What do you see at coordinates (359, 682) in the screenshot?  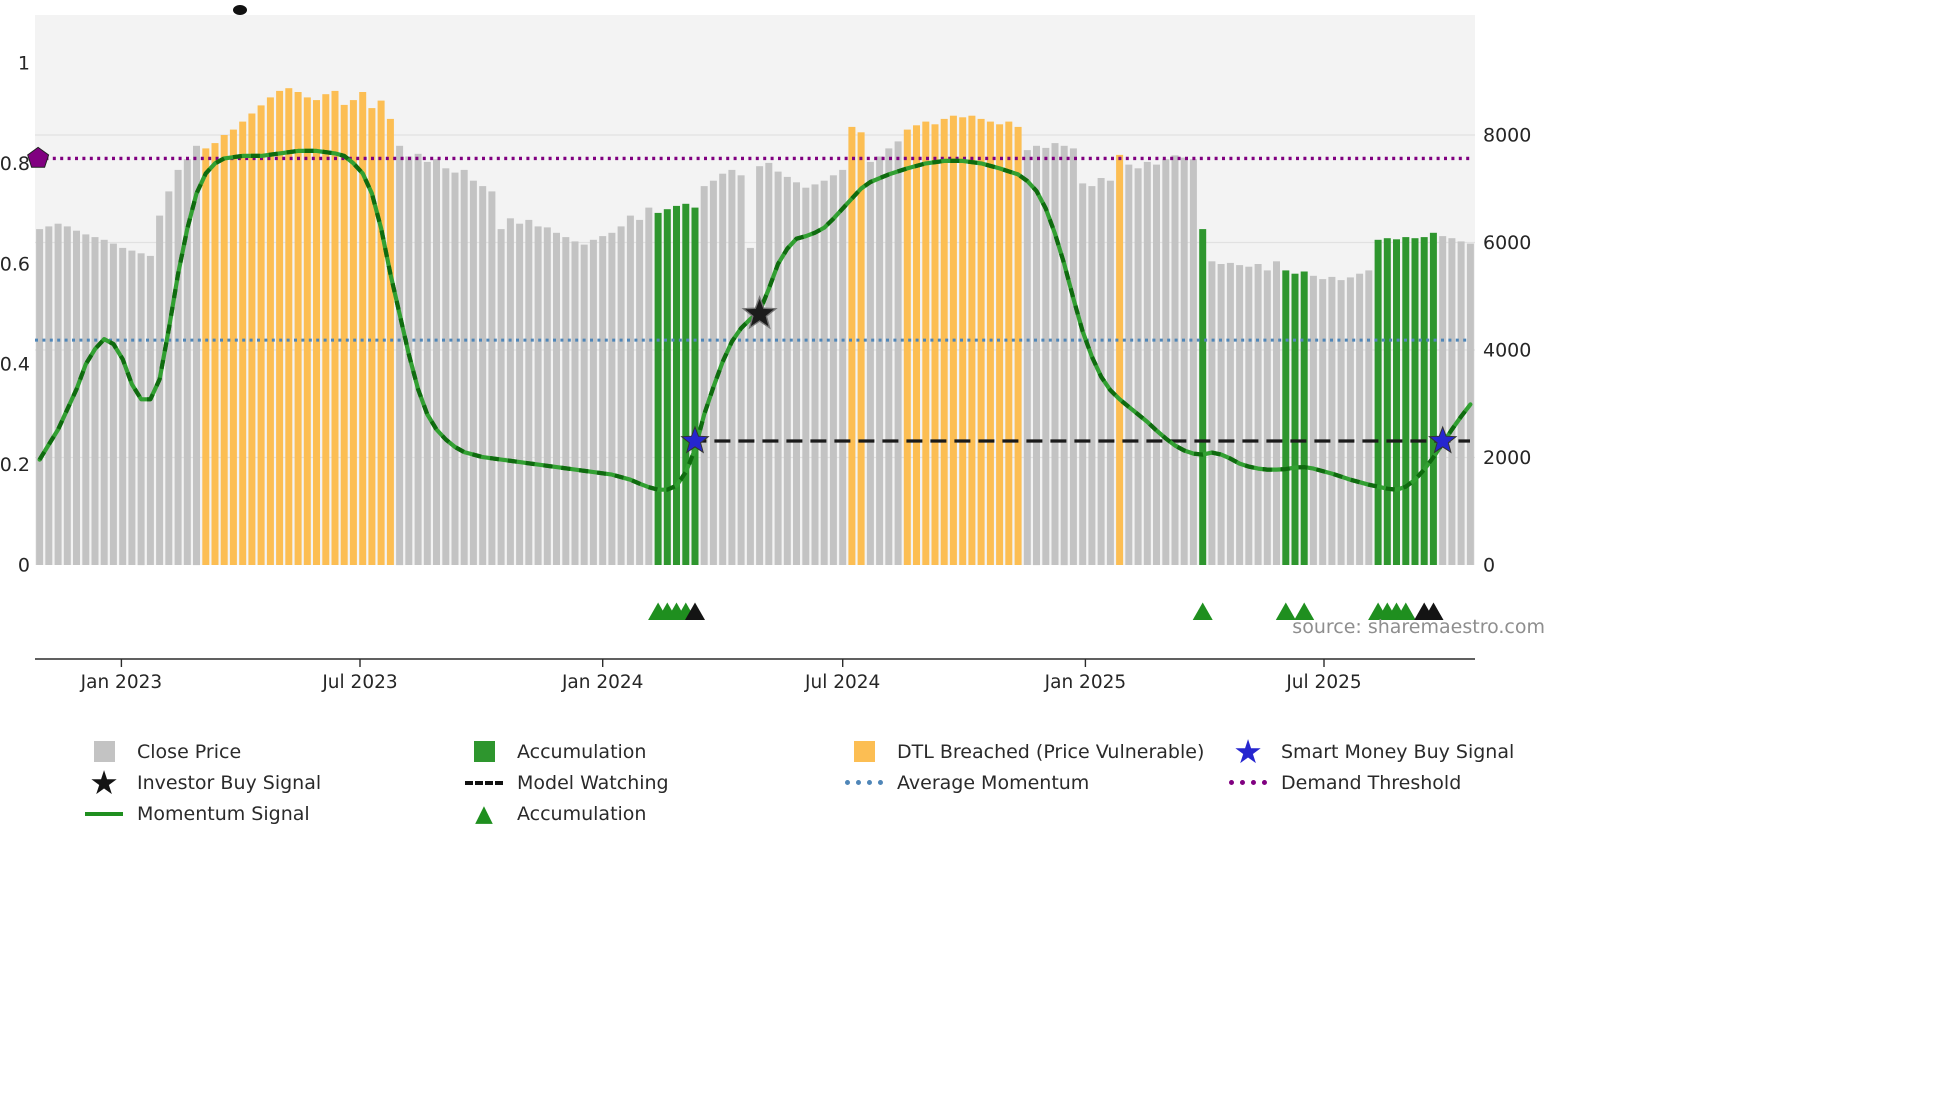 I see `x-axis-tick-label: Jul 2023` at bounding box center [359, 682].